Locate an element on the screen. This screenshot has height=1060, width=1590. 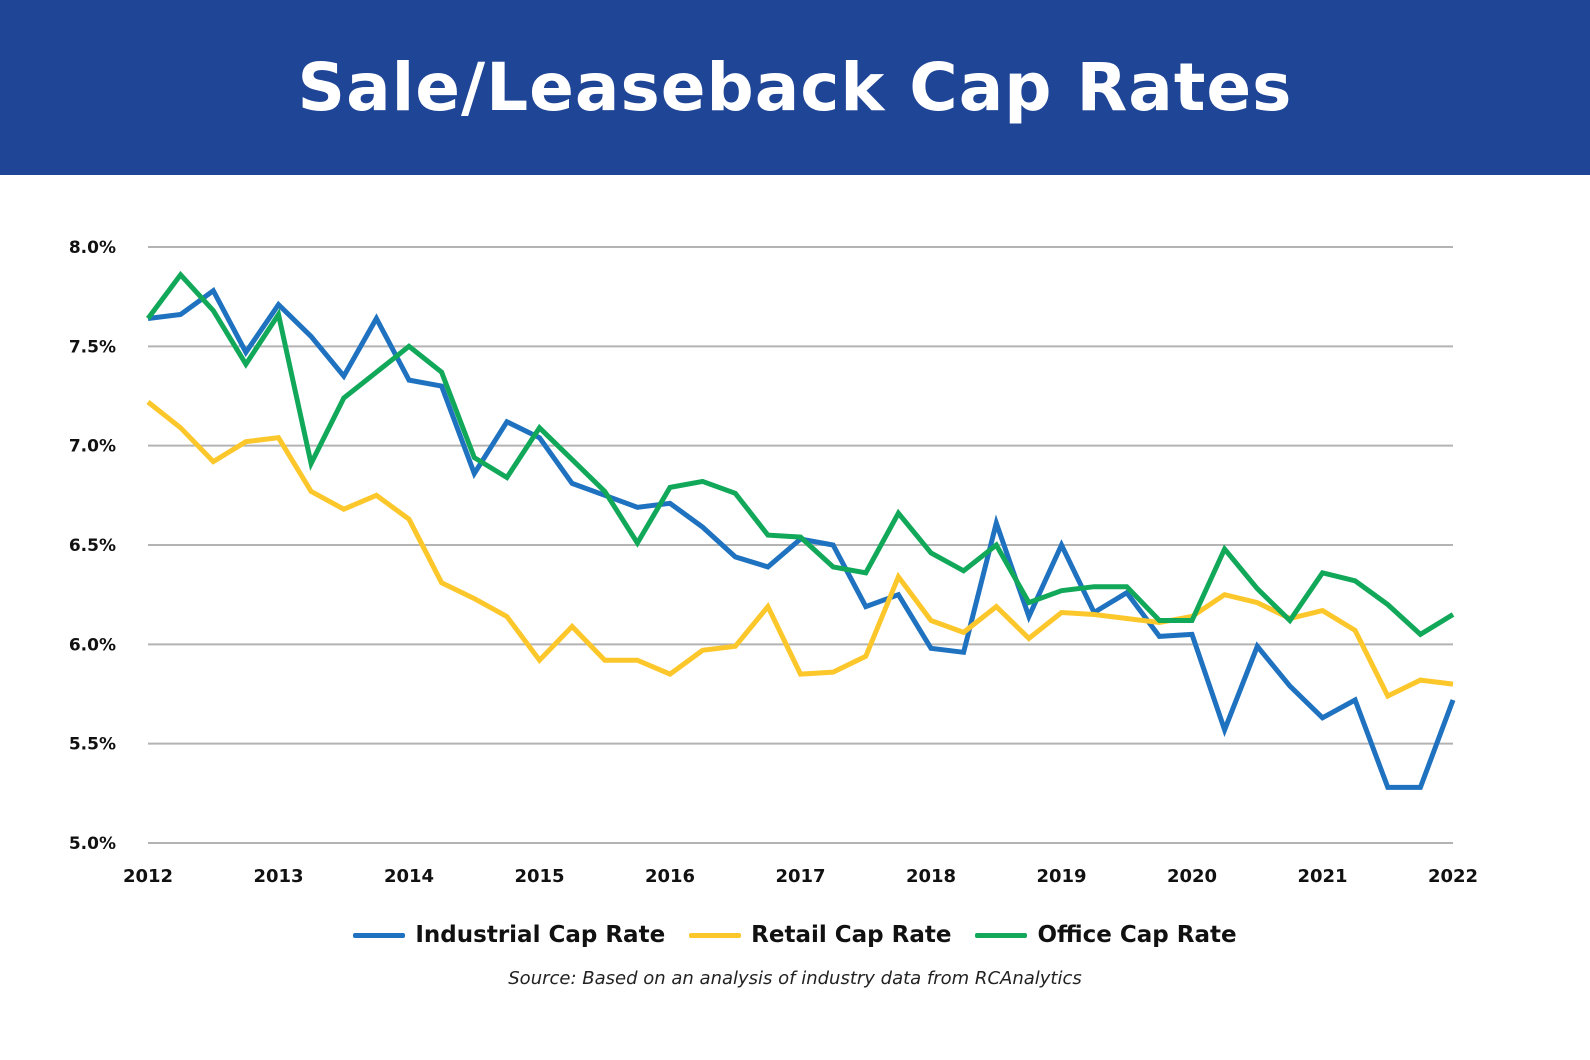
y-tick-label: 5.0% is located at coordinates (92, 844).